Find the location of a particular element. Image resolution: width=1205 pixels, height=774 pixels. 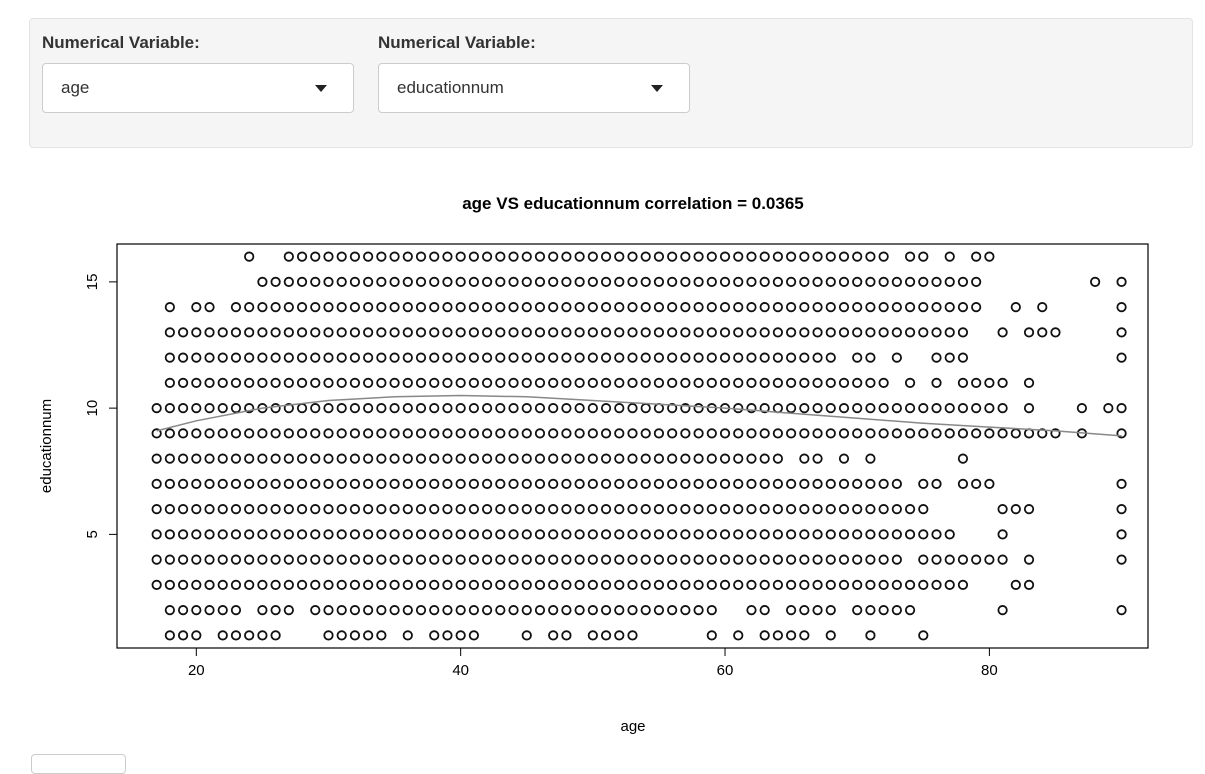

y-variable-select: educationnum is located at coordinates (534, 88).